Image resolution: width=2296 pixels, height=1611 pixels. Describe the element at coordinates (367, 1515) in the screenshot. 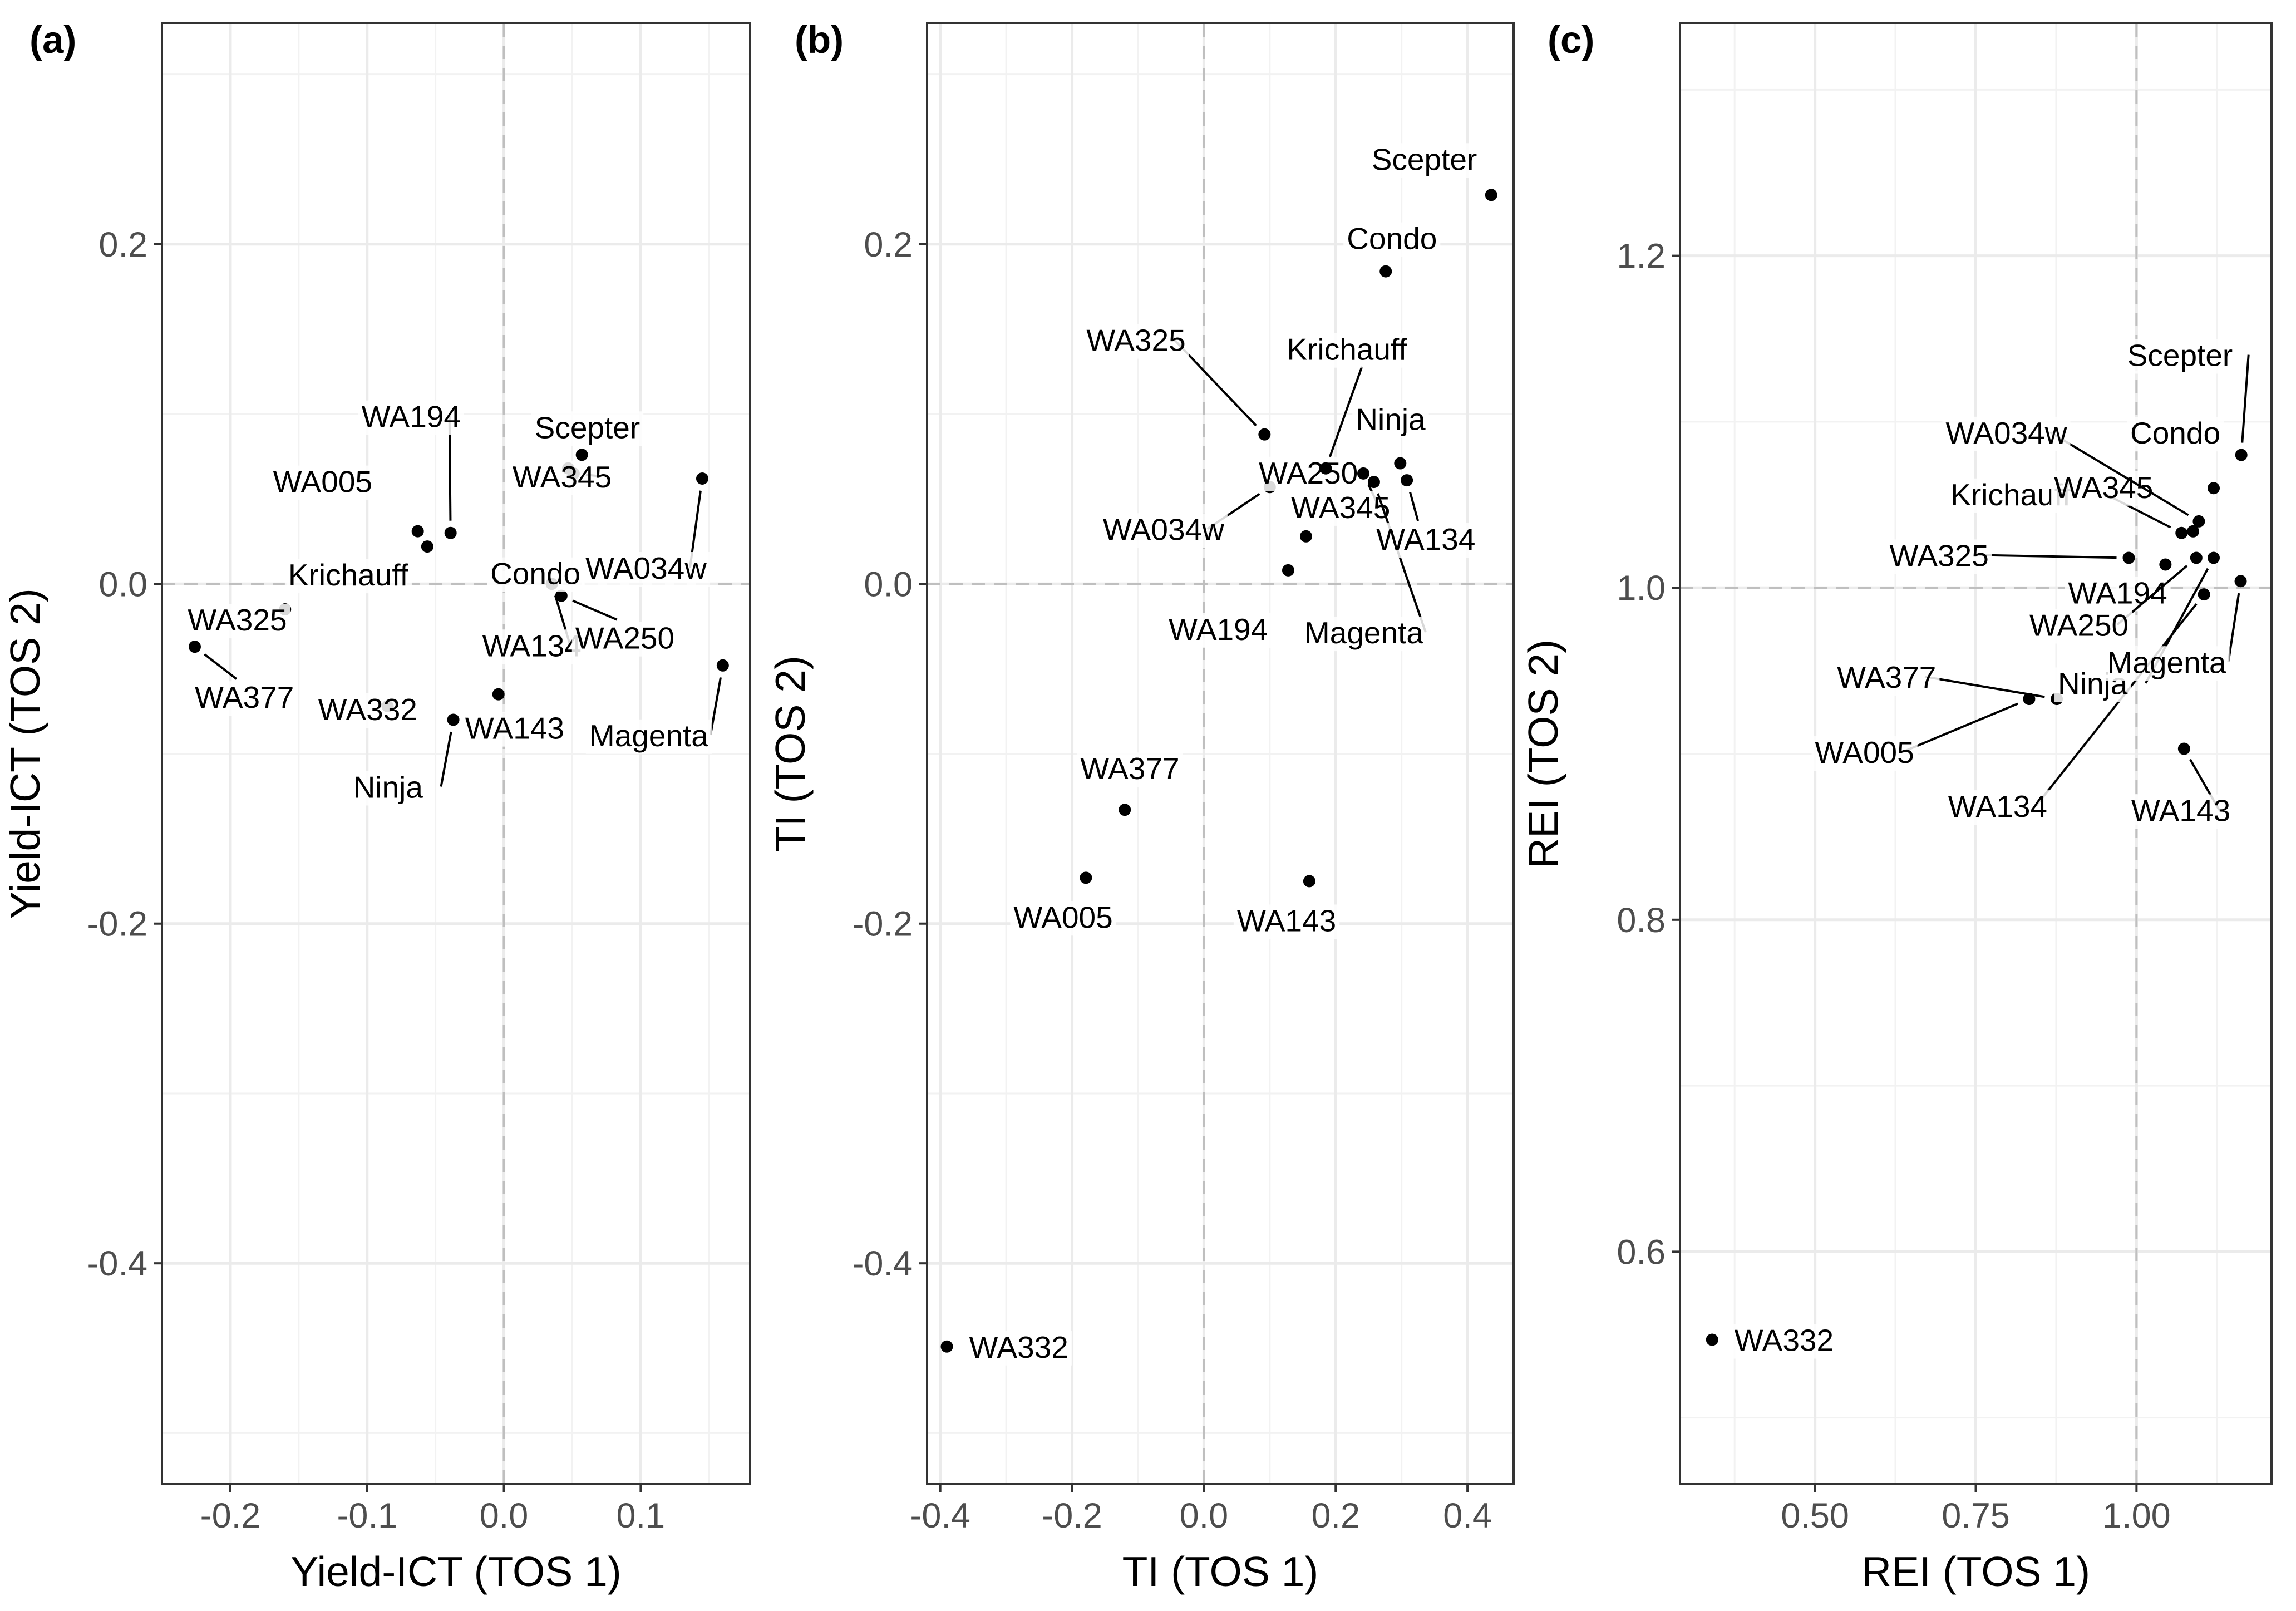

I see `x-tick-label: -0.1` at that location.